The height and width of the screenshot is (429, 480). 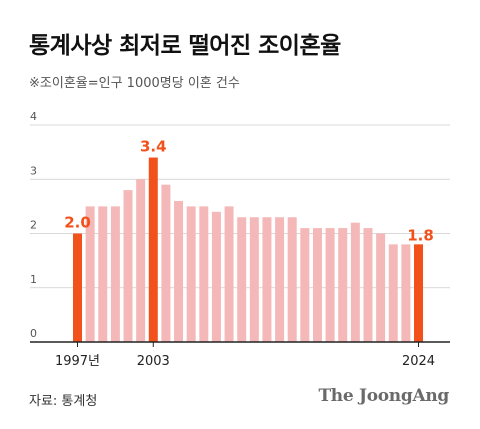 I want to click on bar-1998, so click(x=90, y=274).